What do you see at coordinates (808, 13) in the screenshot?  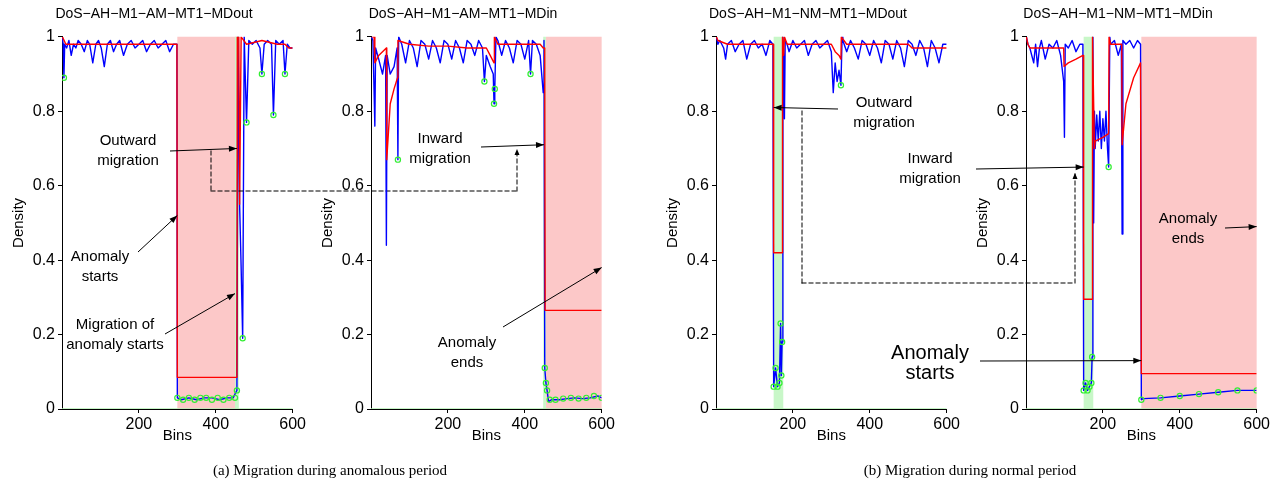 I see `chart-title: DoS−AH−M1−NM−MT1−MDout` at bounding box center [808, 13].